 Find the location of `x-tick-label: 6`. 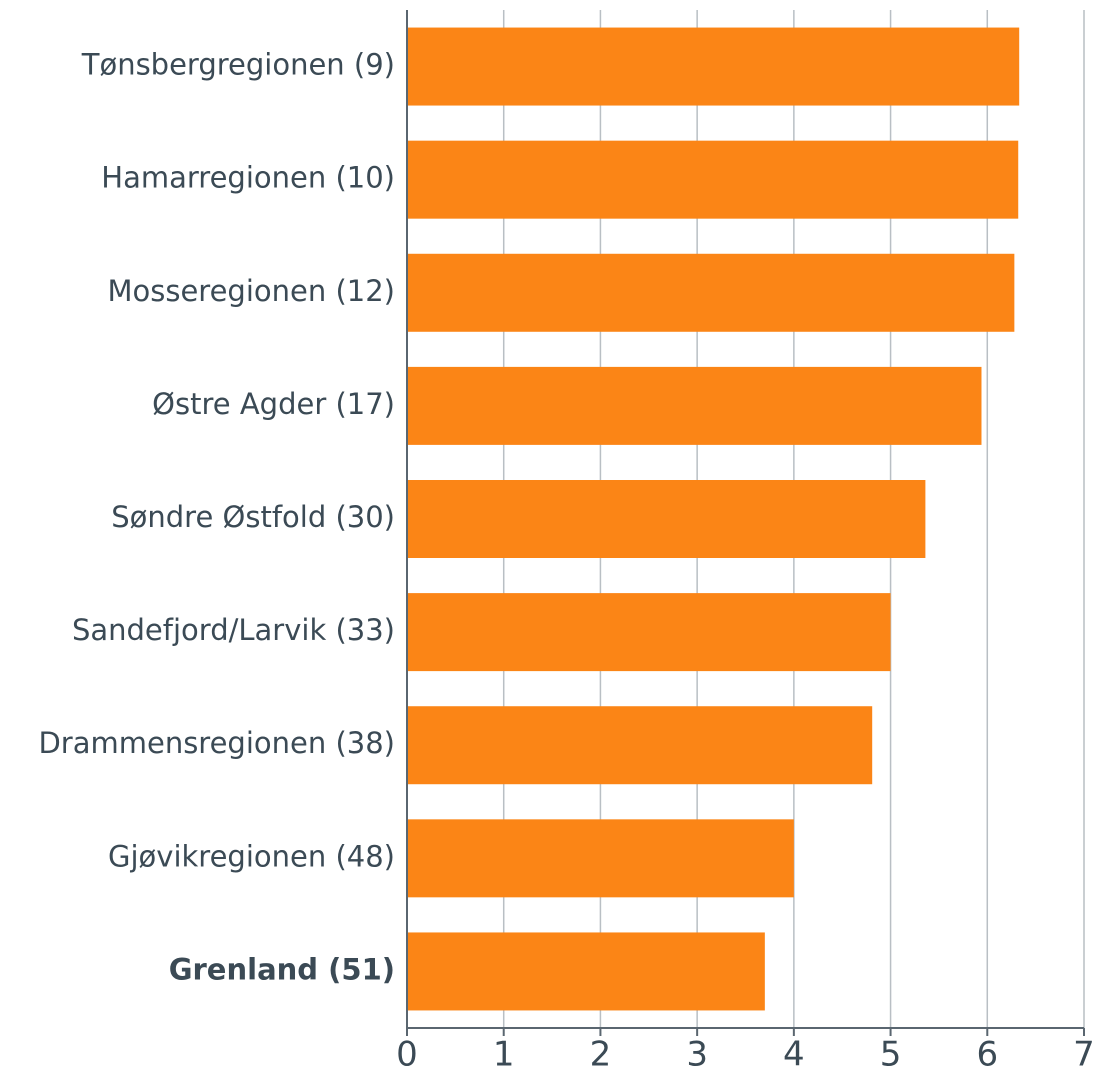

x-tick-label: 6 is located at coordinates (987, 1053).